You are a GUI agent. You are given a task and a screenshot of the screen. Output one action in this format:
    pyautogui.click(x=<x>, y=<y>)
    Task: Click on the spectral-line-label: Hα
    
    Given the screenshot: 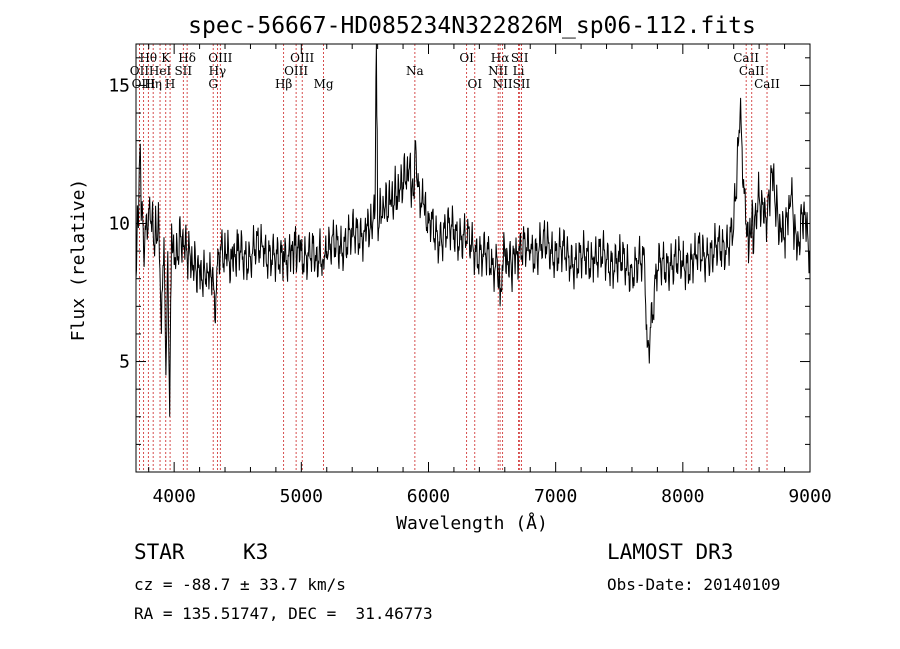 What is the action you would take?
    pyautogui.click(x=500, y=58)
    